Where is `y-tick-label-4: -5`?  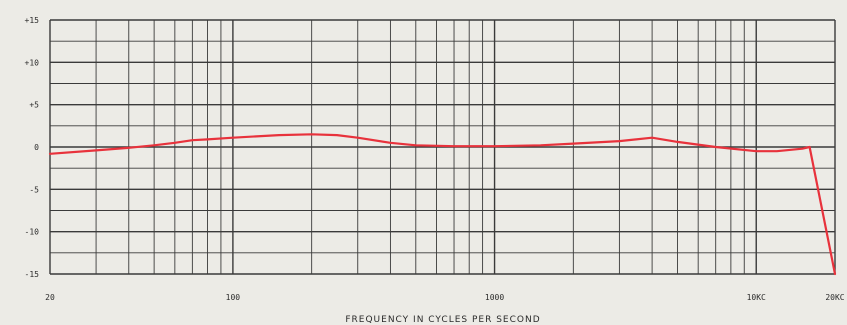 y-tick-label-4: -5 is located at coordinates (34, 189).